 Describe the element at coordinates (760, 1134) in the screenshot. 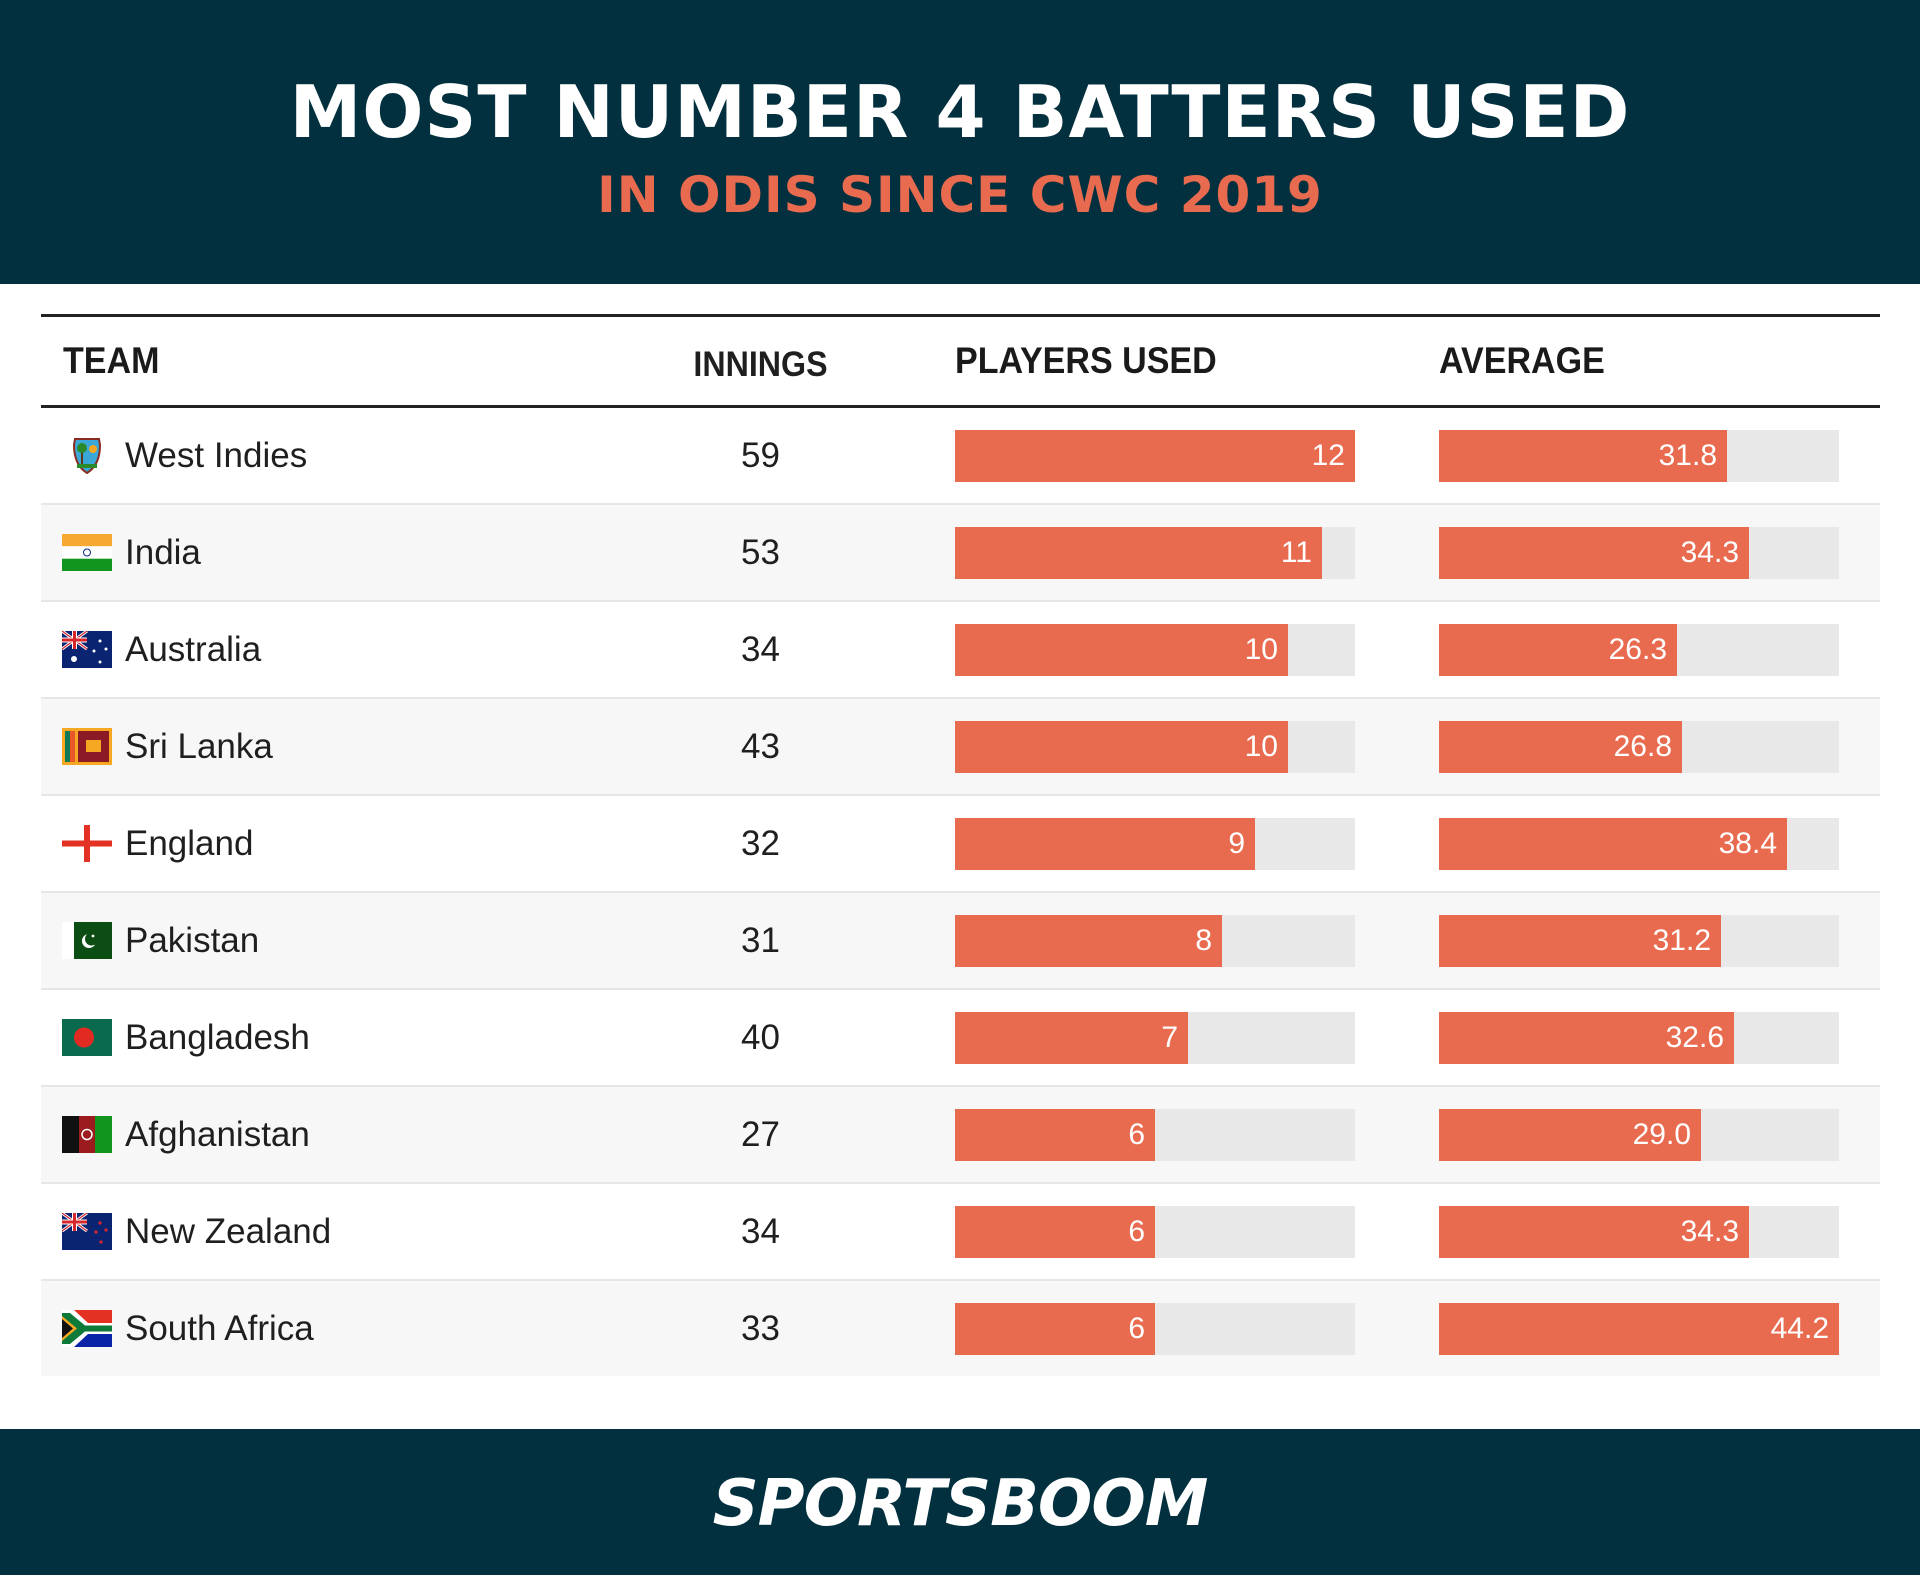

I see `innings-value: 27` at that location.